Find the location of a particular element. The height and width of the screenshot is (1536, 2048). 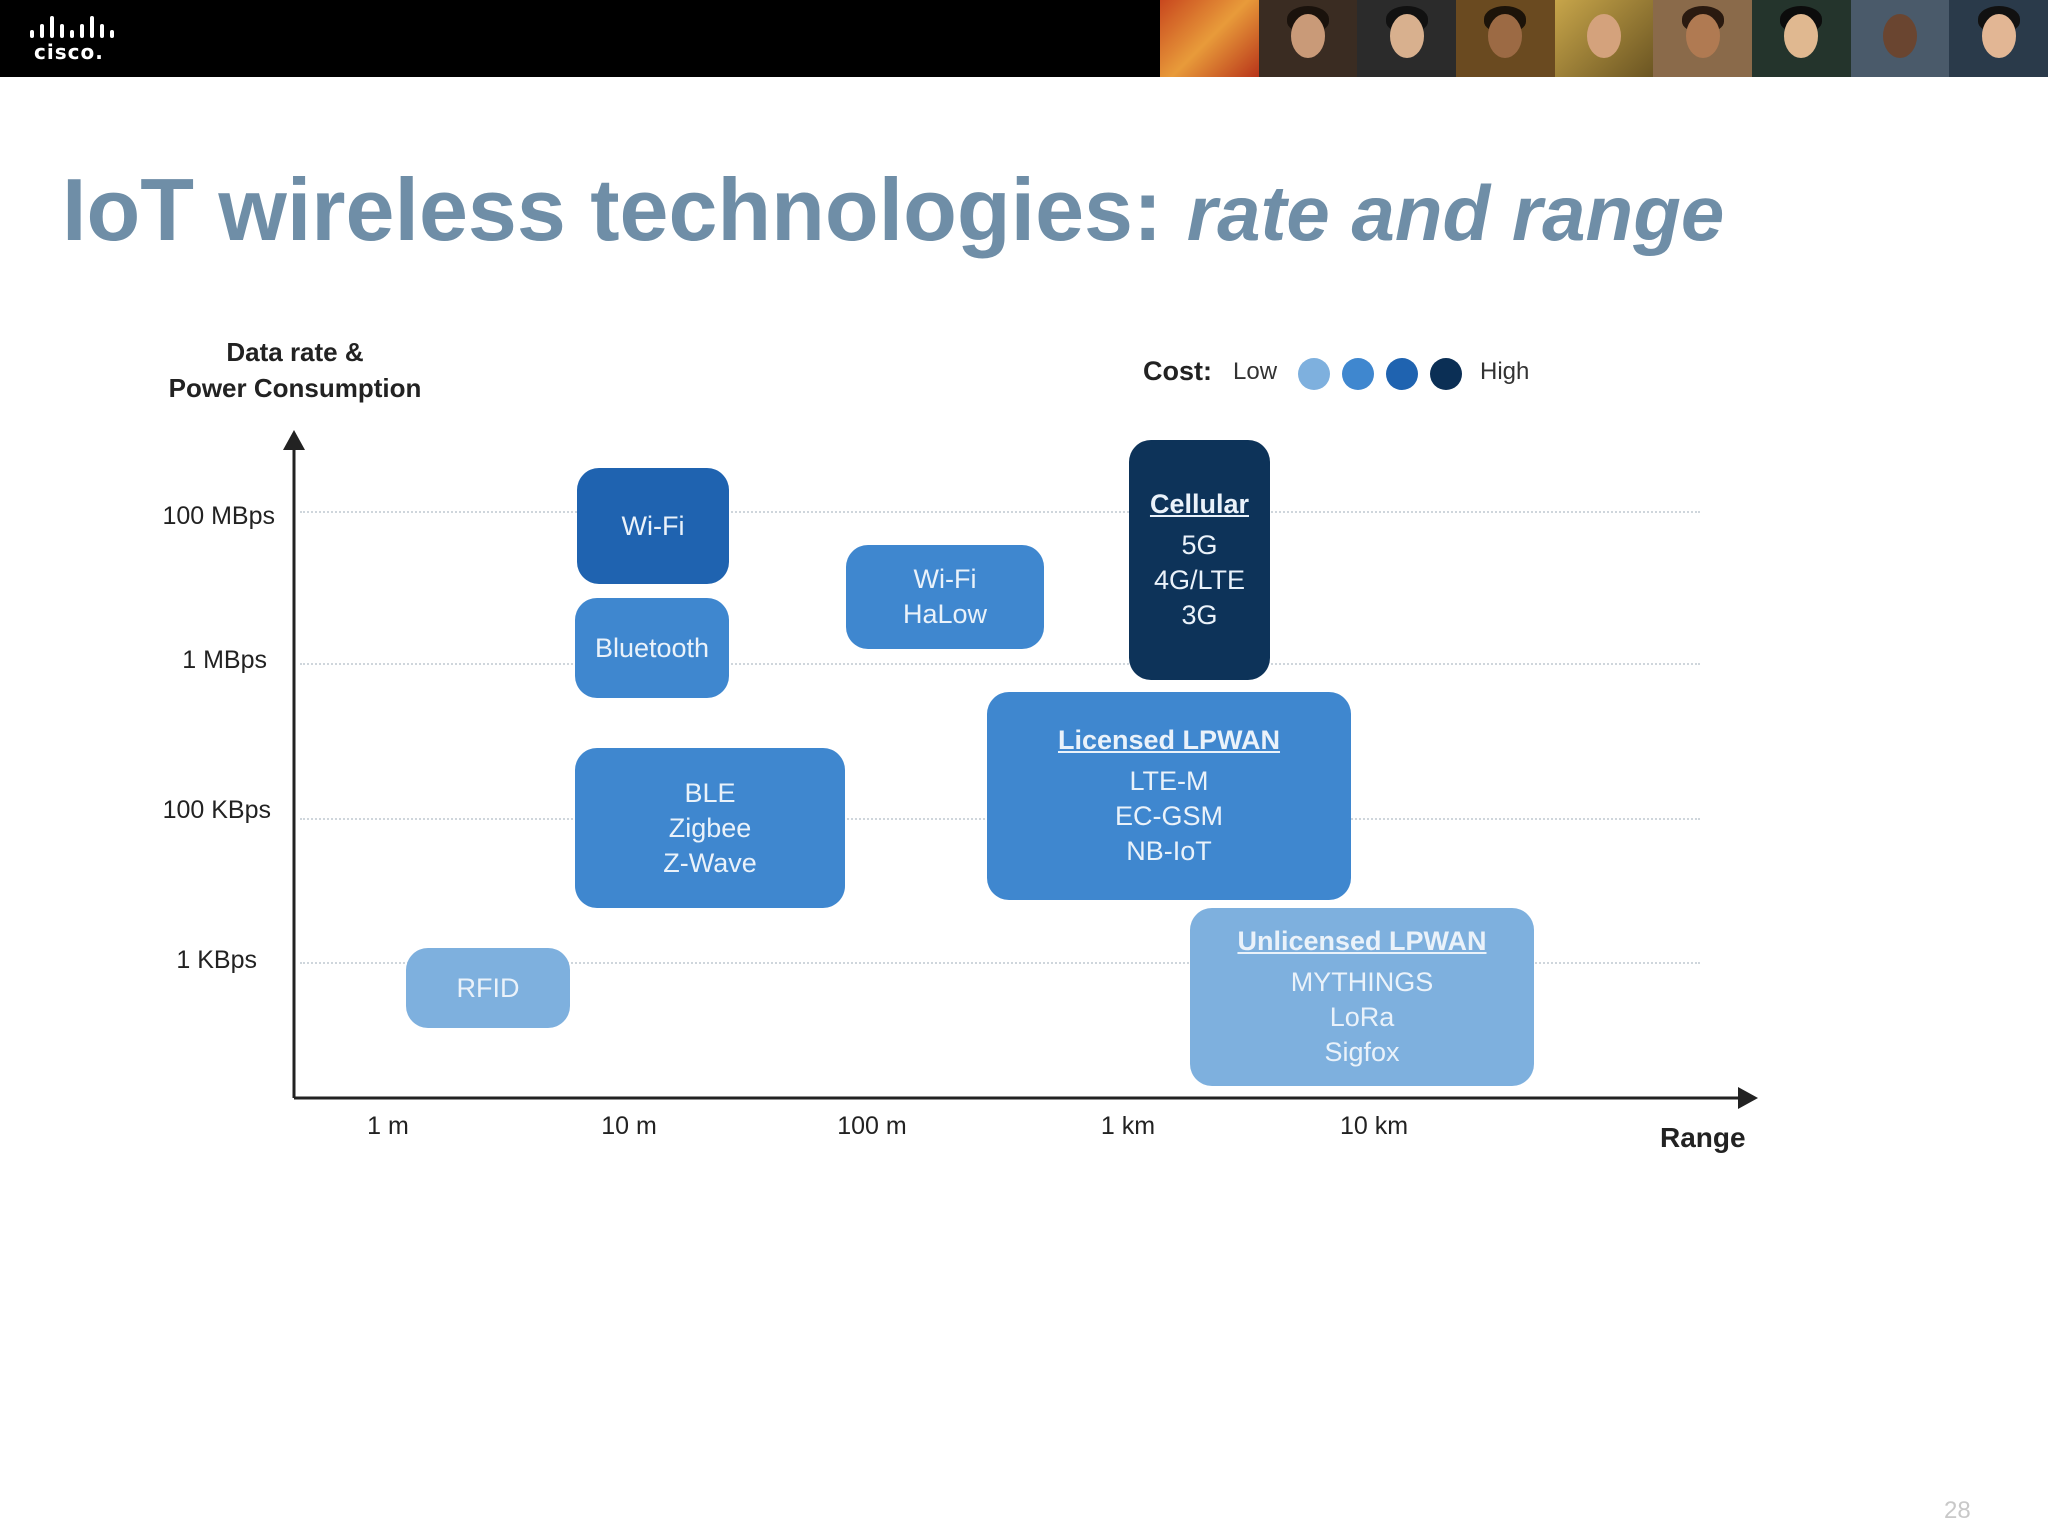

x-axis-arrow-icon is located at coordinates (1748, 1098).